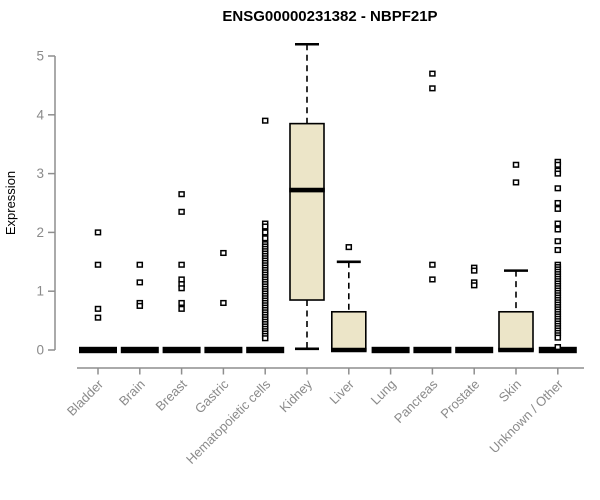 The width and height of the screenshot is (600, 500). What do you see at coordinates (40, 291) in the screenshot?
I see `y-tick-label: 1` at bounding box center [40, 291].